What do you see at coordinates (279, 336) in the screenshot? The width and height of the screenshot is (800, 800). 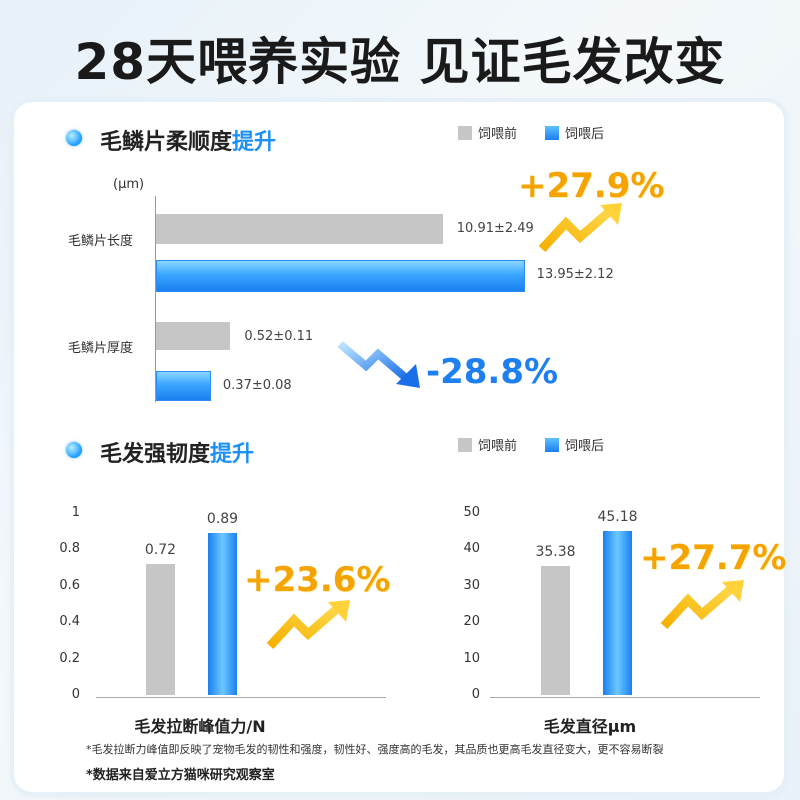 I see `hbar-before-1-value: 0.52±0.11` at bounding box center [279, 336].